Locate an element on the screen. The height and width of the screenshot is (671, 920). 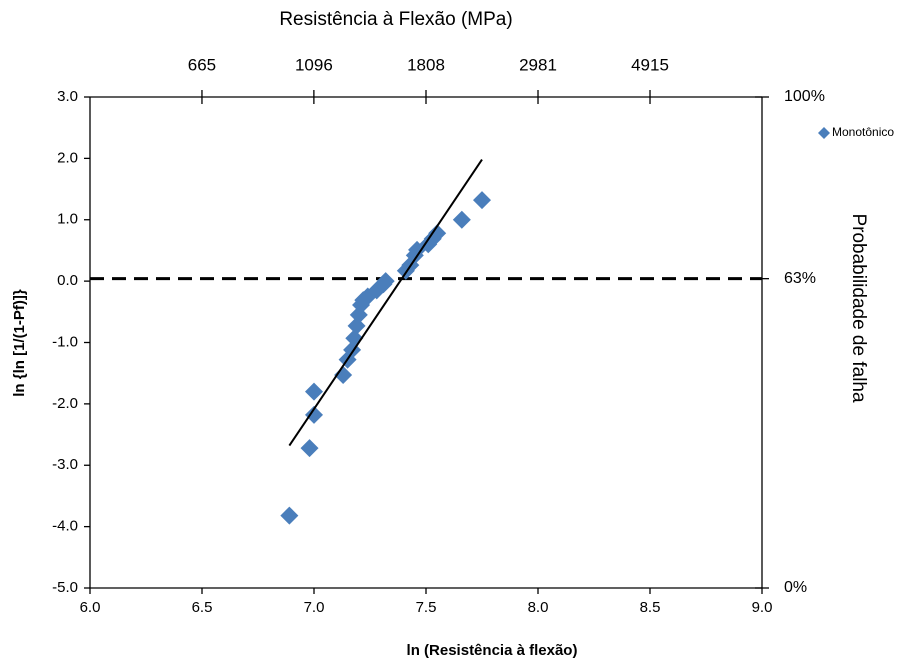
legend-label: Monotônico is located at coordinates (863, 132).